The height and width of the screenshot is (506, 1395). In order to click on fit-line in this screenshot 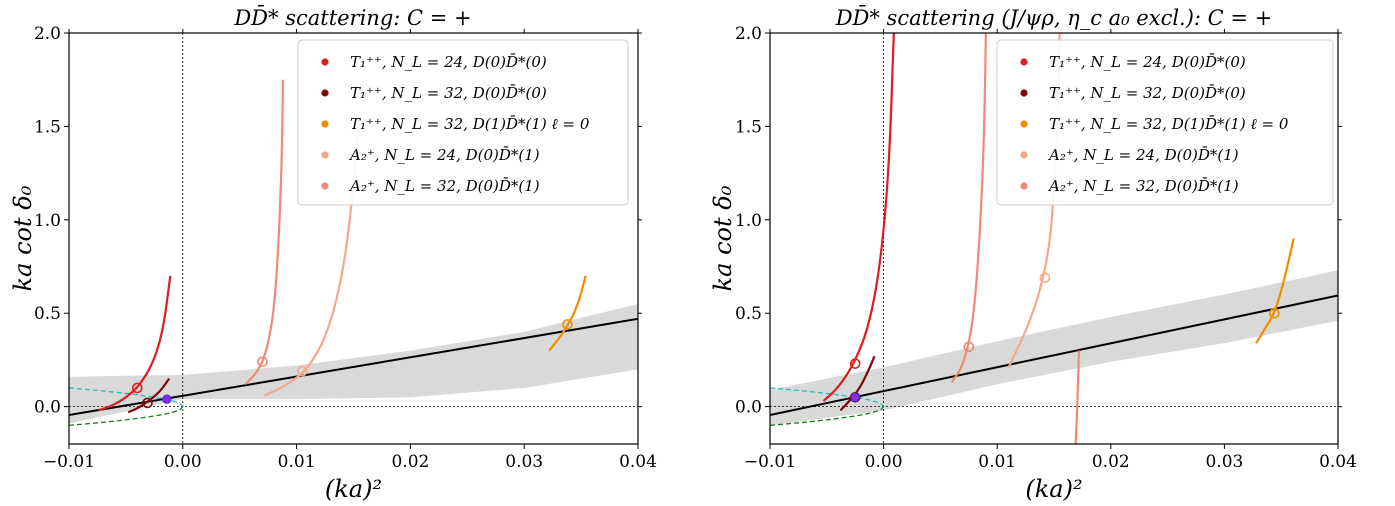, I will do `click(1054, 355)`.